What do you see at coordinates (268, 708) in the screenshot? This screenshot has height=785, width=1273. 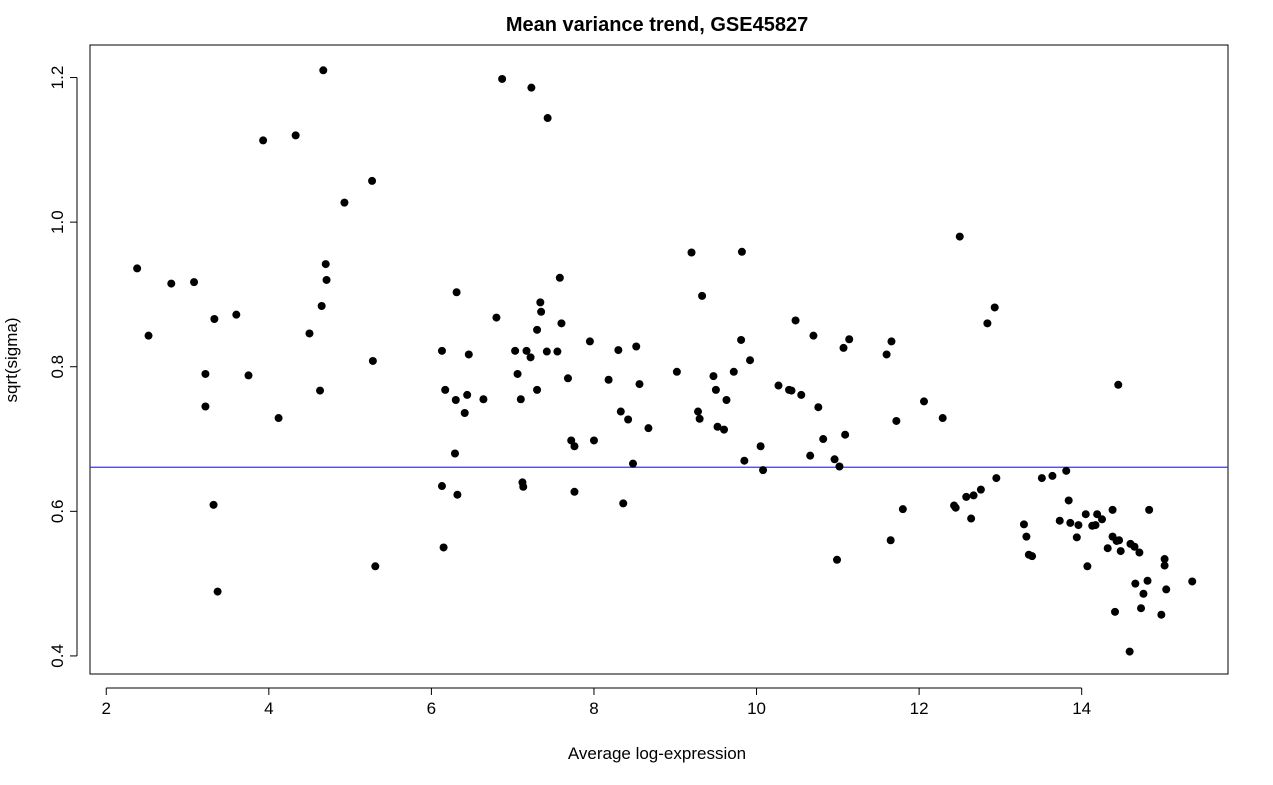 I see `x-tick-label: 4` at bounding box center [268, 708].